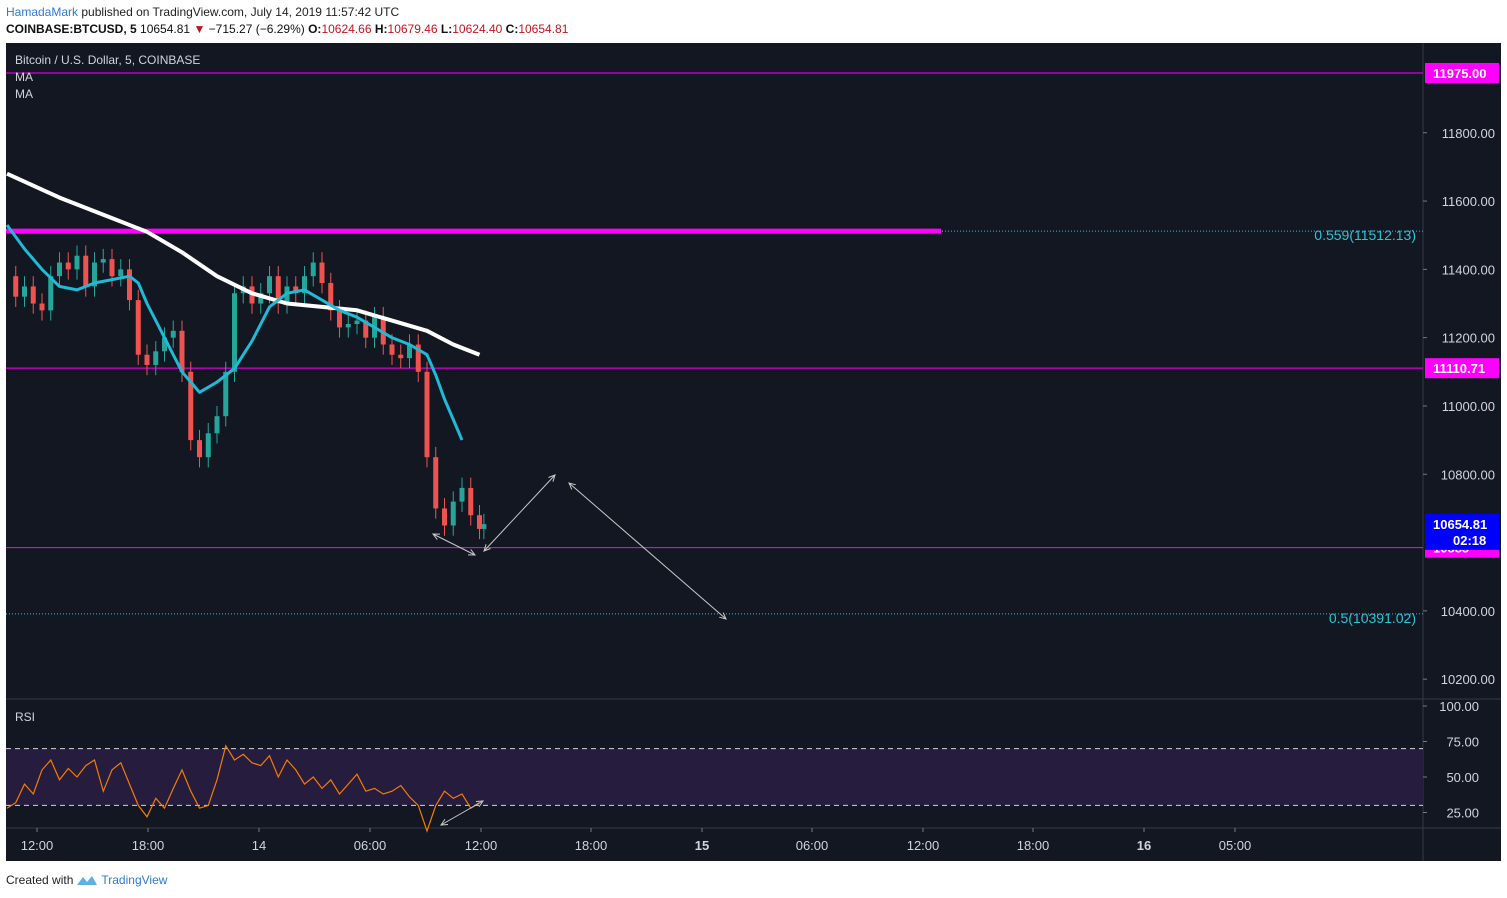 The height and width of the screenshot is (898, 1507). What do you see at coordinates (1468, 133) in the screenshot?
I see `price-tick-label: 11800.00` at bounding box center [1468, 133].